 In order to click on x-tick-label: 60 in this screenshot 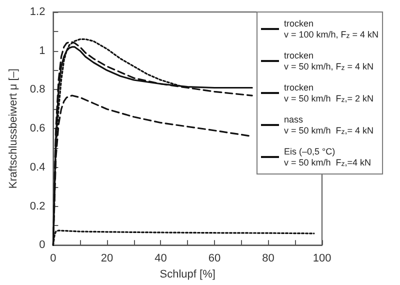, I will do `click(214, 258)`.